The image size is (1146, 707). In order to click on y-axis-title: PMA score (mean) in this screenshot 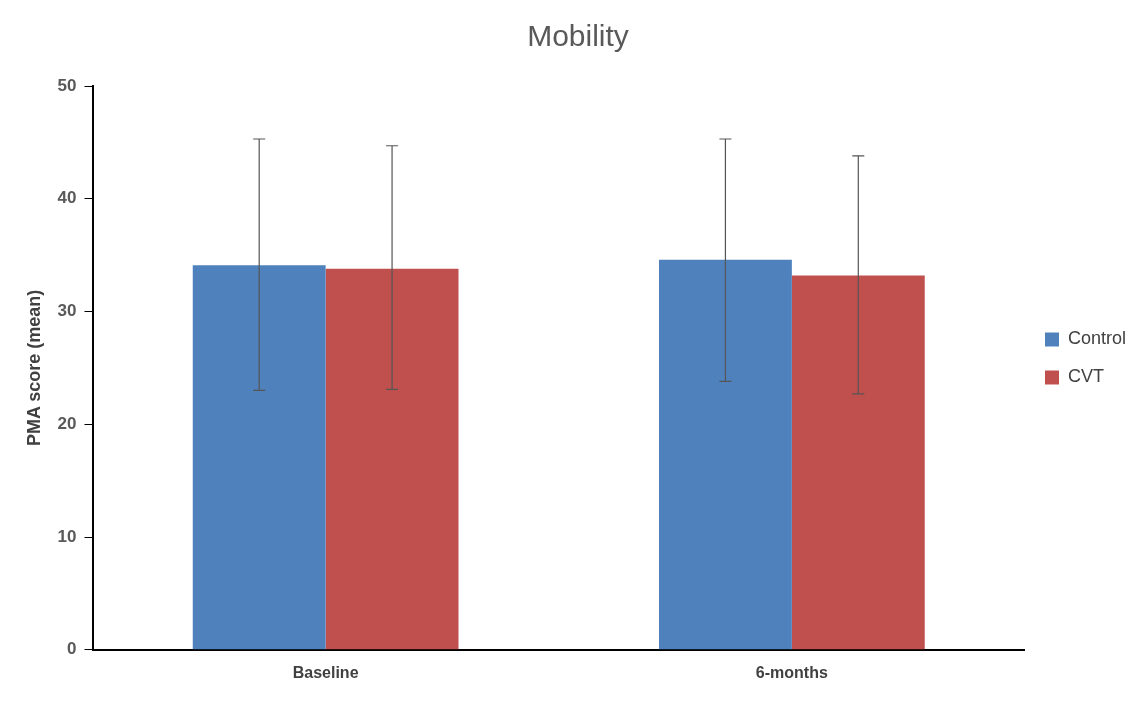, I will do `click(33, 368)`.